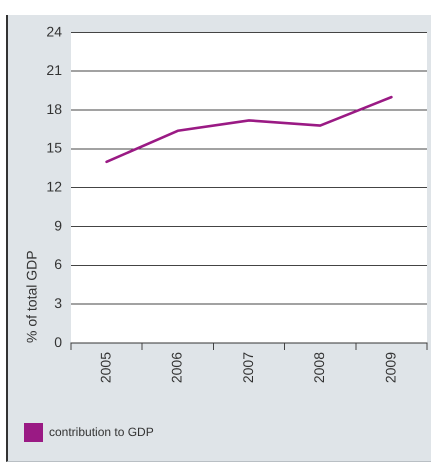  I want to click on y-tick-label: 9, so click(58, 225).